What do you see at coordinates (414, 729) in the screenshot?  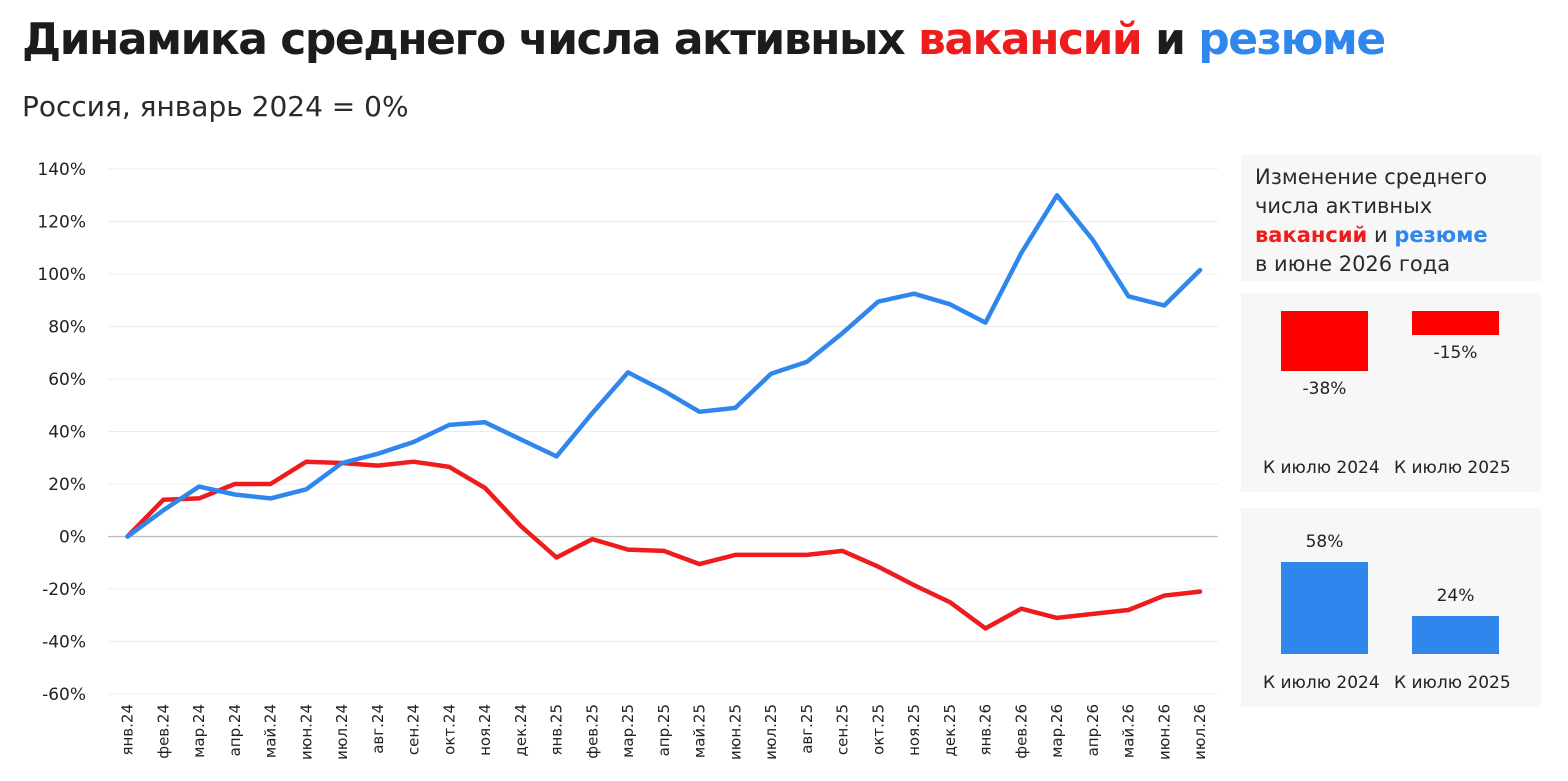 I see `x-tick-label: сен.24` at bounding box center [414, 729].